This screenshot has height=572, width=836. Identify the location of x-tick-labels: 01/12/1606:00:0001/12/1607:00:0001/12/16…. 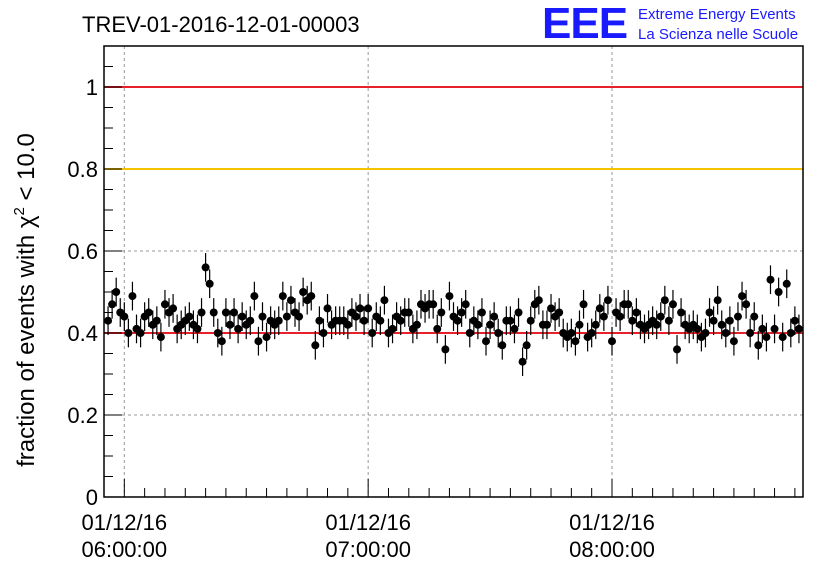
(367, 536).